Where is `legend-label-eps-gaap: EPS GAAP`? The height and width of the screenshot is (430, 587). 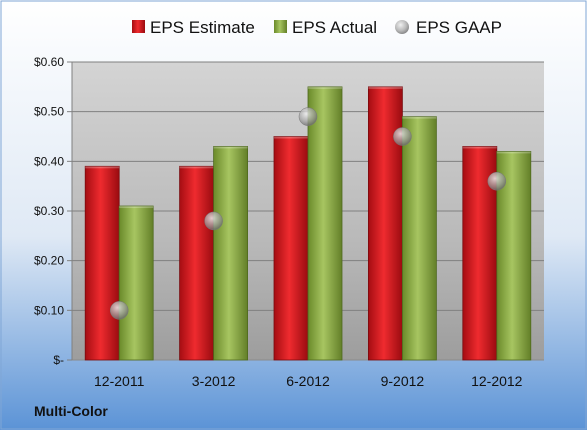 legend-label-eps-gaap: EPS GAAP is located at coordinates (459, 27).